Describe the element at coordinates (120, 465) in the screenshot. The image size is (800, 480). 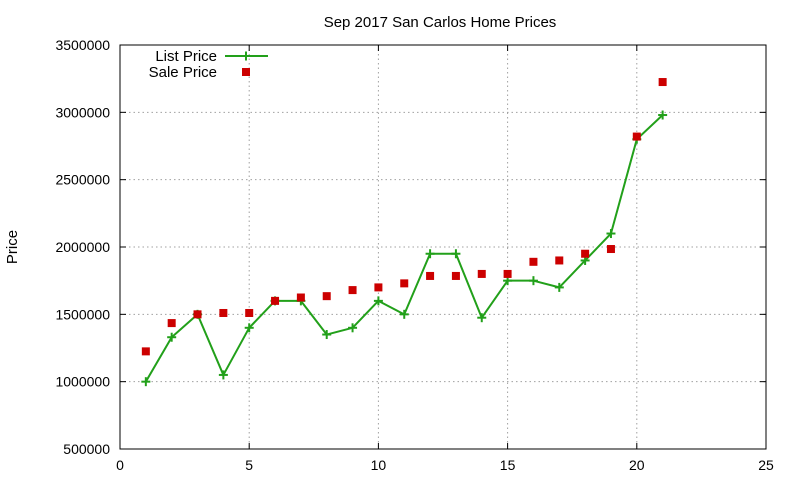
I see `x-tick-label: 0` at that location.